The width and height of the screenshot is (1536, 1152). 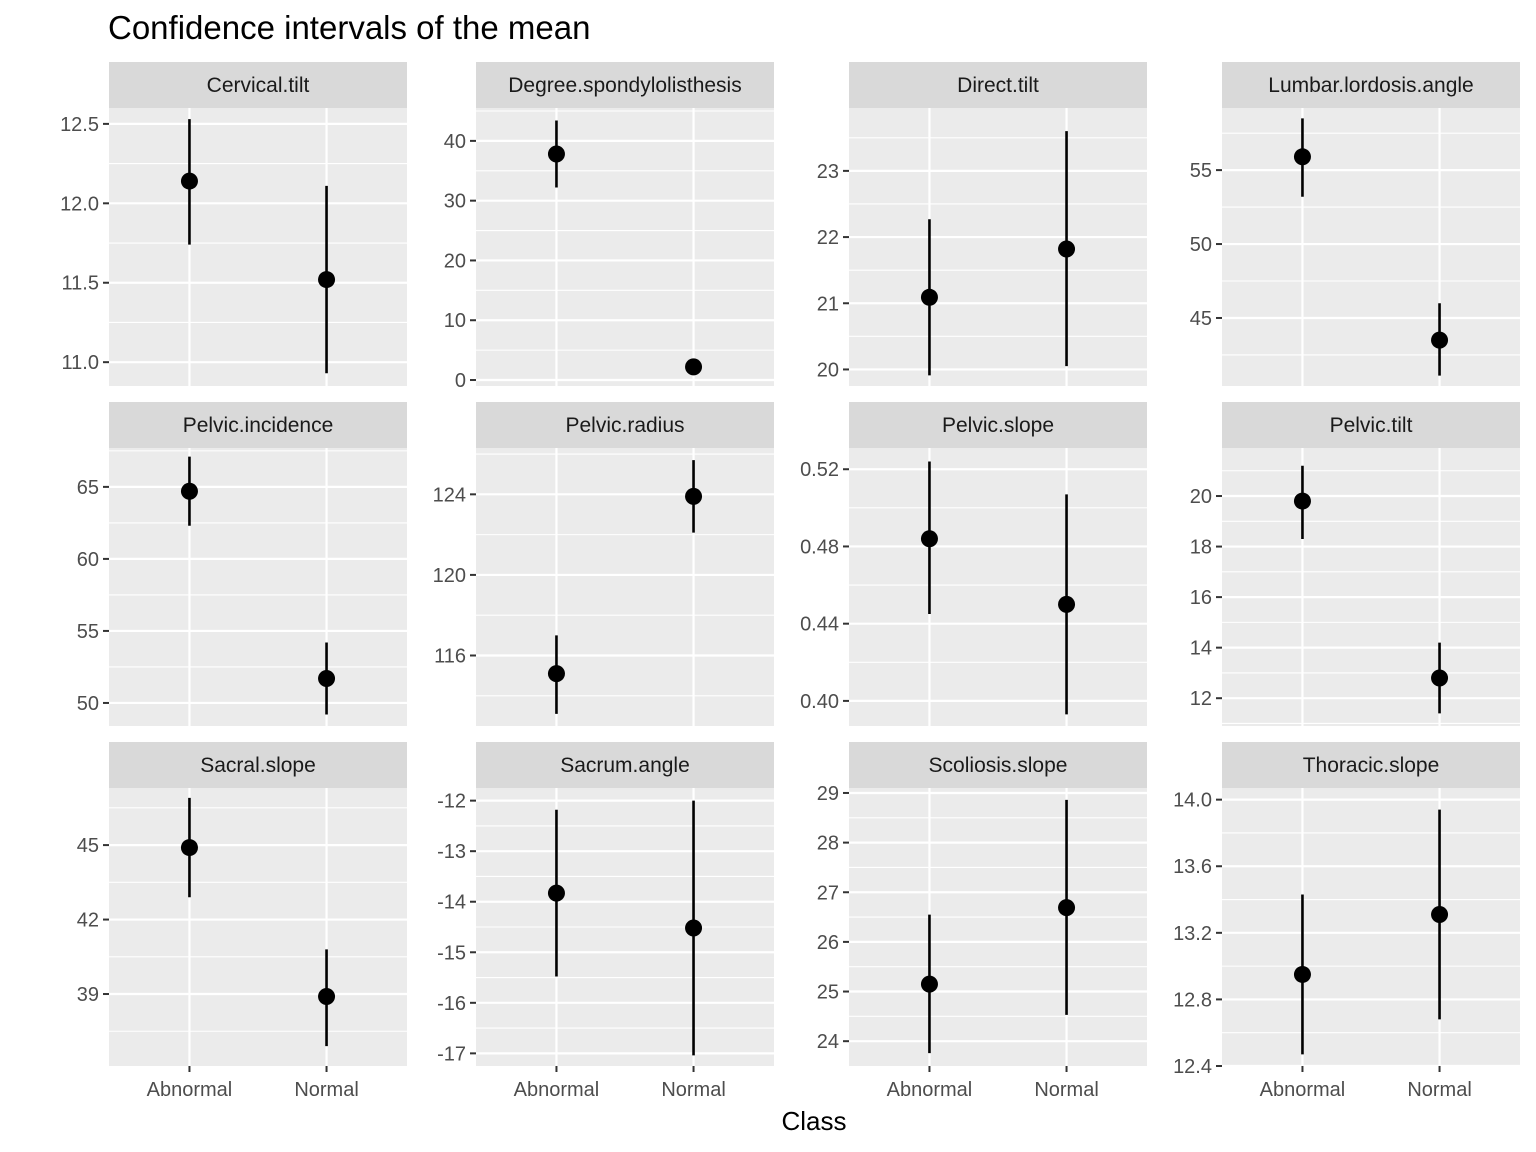 I want to click on panel-direct-tilt: Direct.tilt 20 21 22 23, so click(x=982, y=224).